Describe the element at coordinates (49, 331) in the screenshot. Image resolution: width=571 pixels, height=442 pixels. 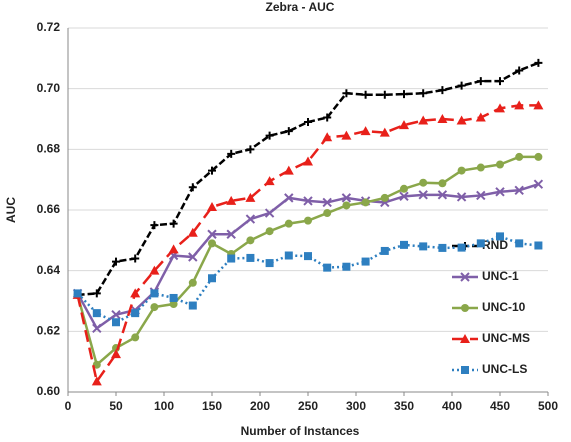
I see `y-tick-label: 0.62` at that location.